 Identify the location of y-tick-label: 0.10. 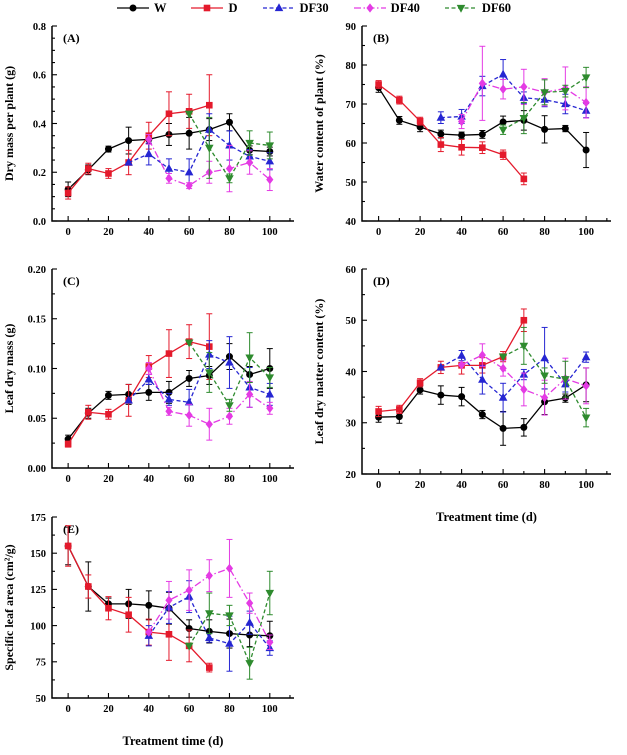
(37, 369).